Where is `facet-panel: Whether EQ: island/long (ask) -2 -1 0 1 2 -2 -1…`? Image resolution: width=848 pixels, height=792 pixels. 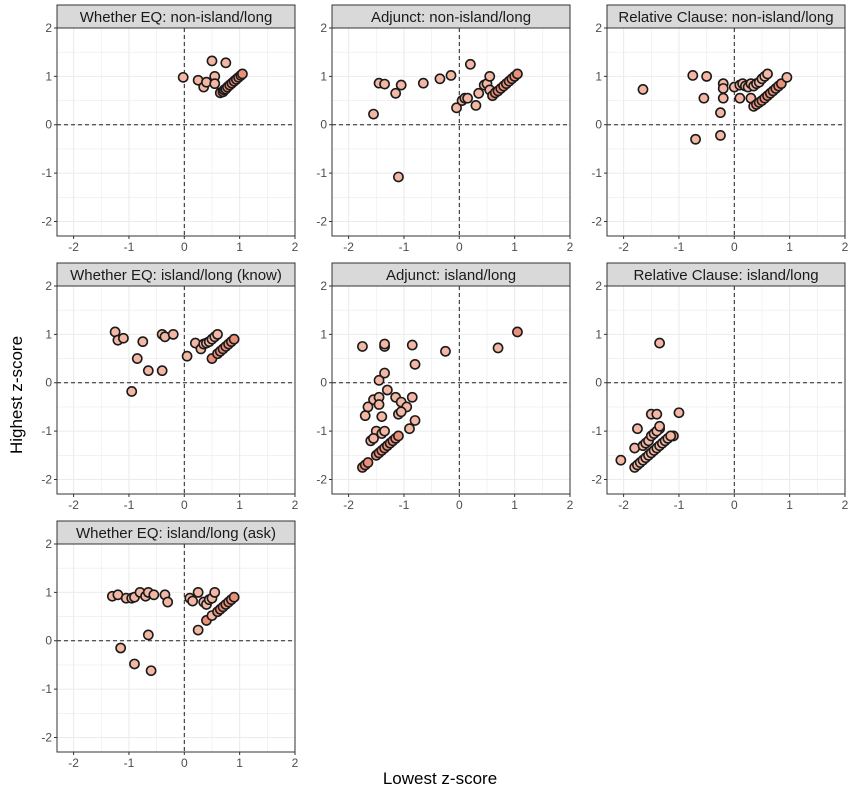
facet-panel: Whether EQ: island/long (ask) -2 -1 0 1 2 -2 -1… is located at coordinates (170, 645).